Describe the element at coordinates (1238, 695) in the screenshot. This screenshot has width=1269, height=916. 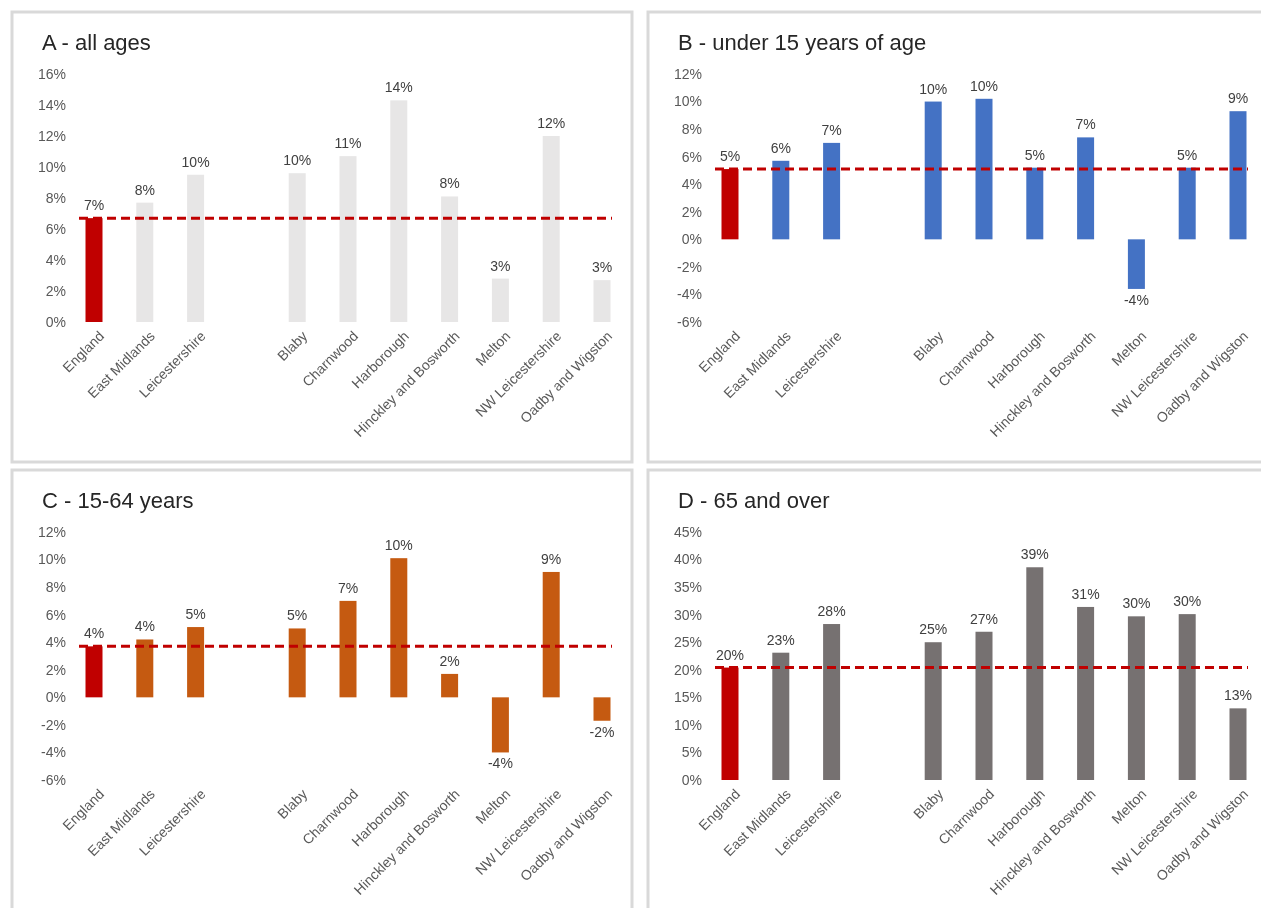
I see `data-label: 13%` at that location.